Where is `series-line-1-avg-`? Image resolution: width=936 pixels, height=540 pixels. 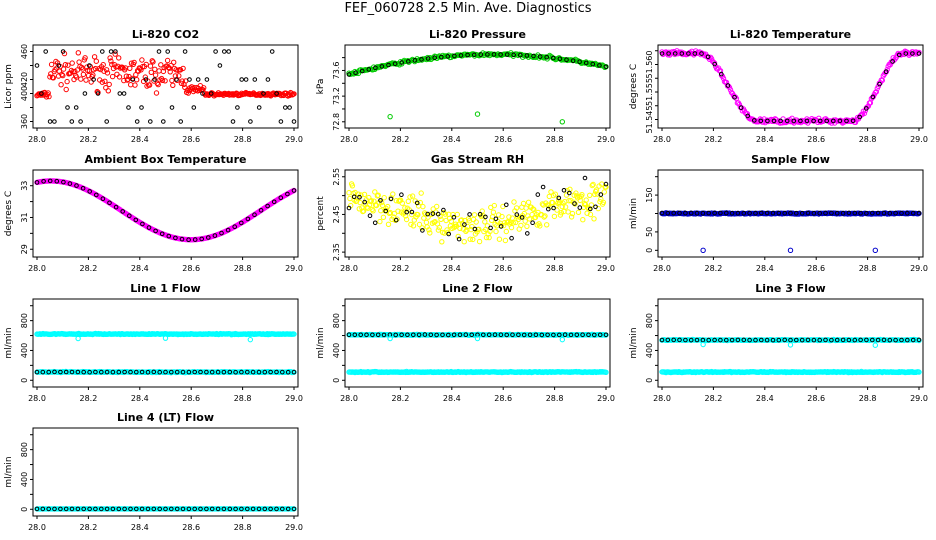
series-line-1-avg- is located at coordinates (165, 372).